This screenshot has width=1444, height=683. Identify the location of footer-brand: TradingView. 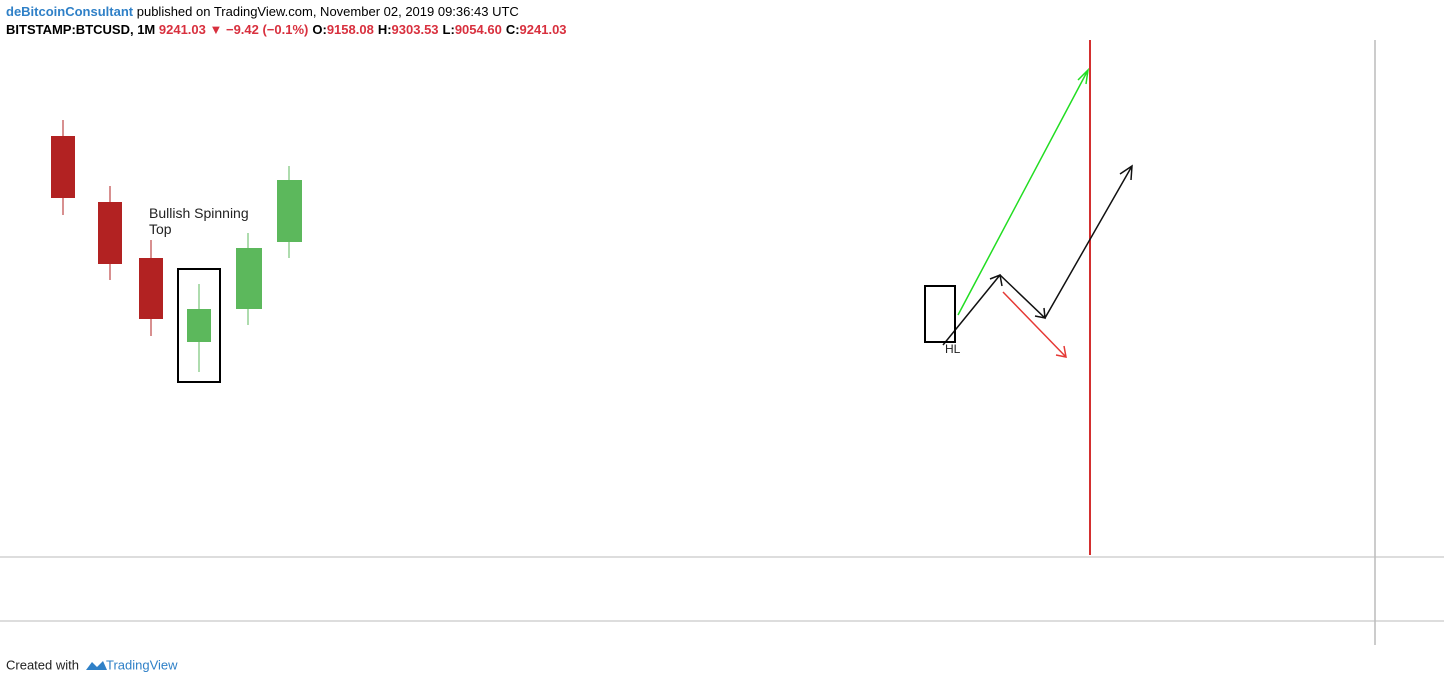
(142, 664).